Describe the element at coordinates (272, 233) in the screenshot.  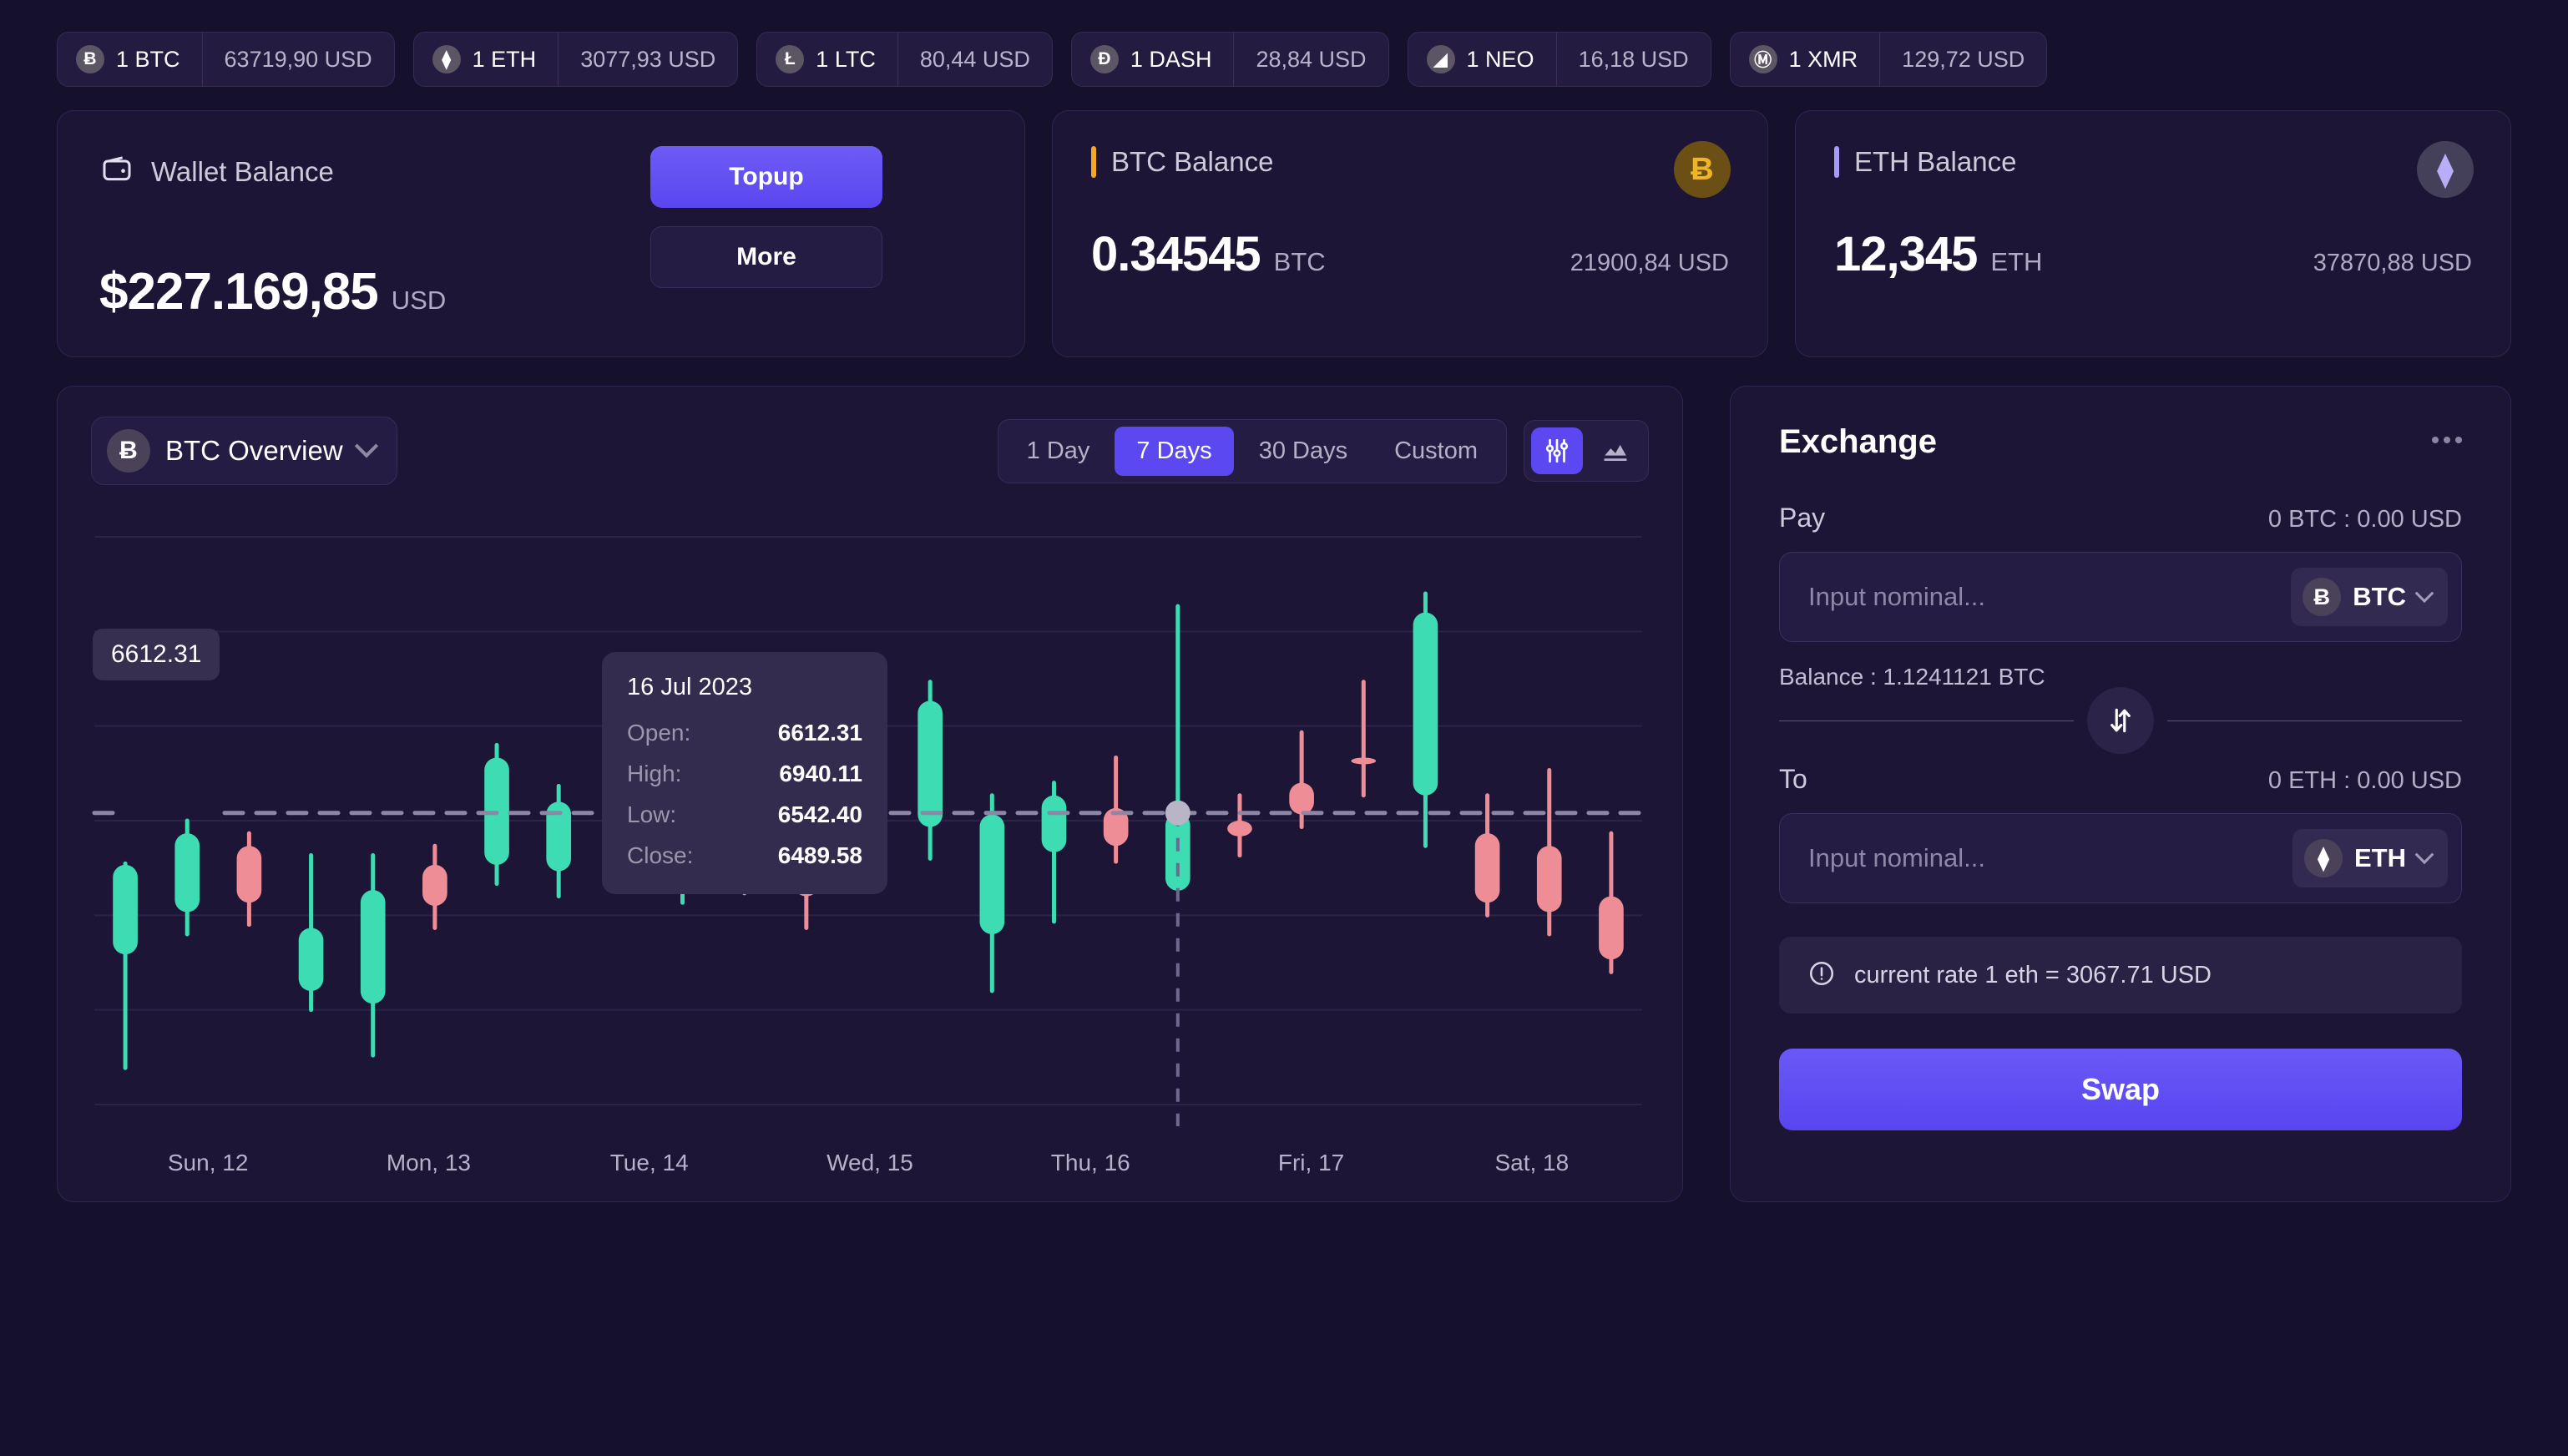
I see `wallet-left: Wallet Balance $227.169,85 USD` at that location.